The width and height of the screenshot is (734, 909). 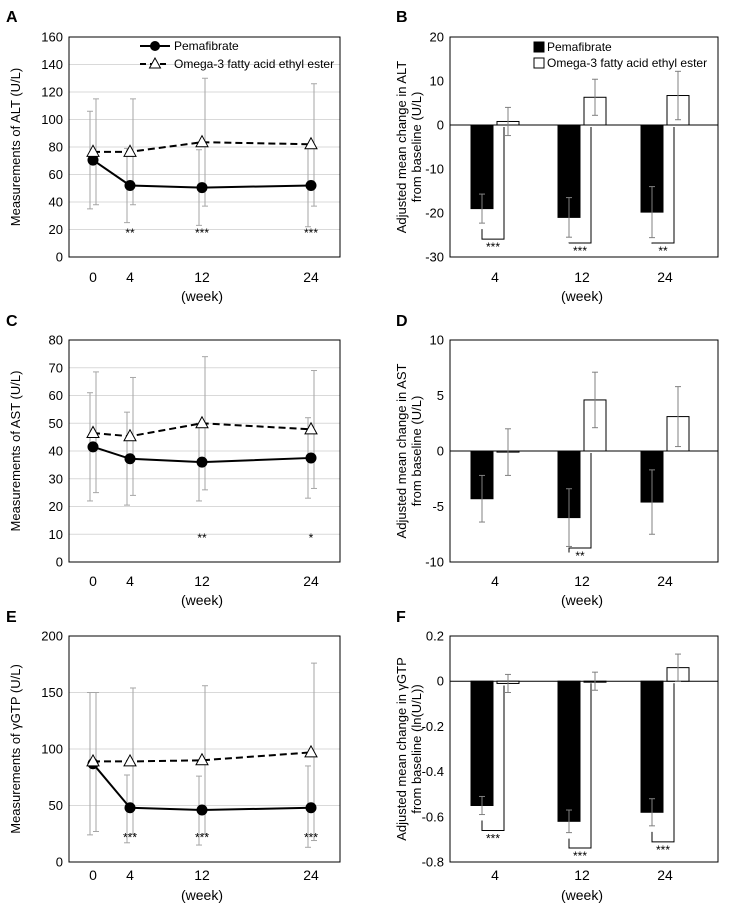 What do you see at coordinates (15, 147) in the screenshot?
I see `y-axis-title: Measurements of ALT (U/L)` at bounding box center [15, 147].